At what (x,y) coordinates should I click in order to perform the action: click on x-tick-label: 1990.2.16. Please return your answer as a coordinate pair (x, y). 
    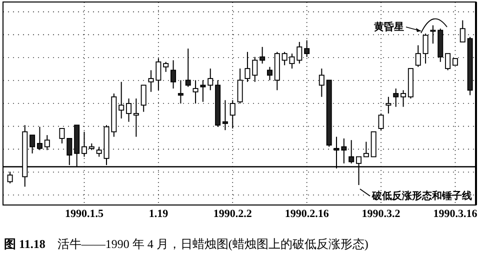
    Looking at the image, I should click on (307, 214).